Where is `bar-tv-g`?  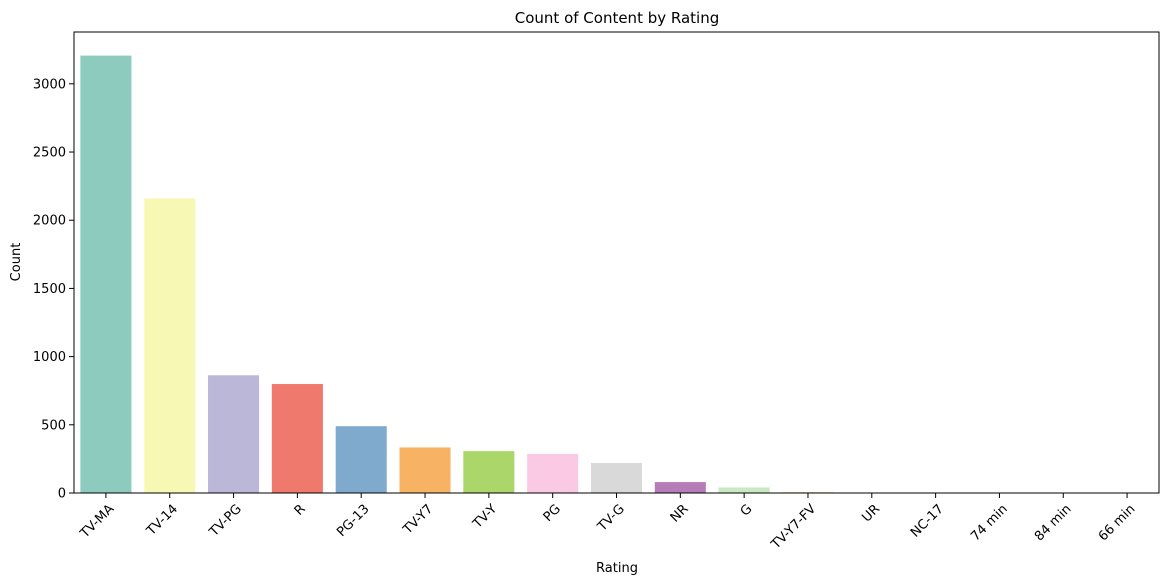
bar-tv-g is located at coordinates (616, 477).